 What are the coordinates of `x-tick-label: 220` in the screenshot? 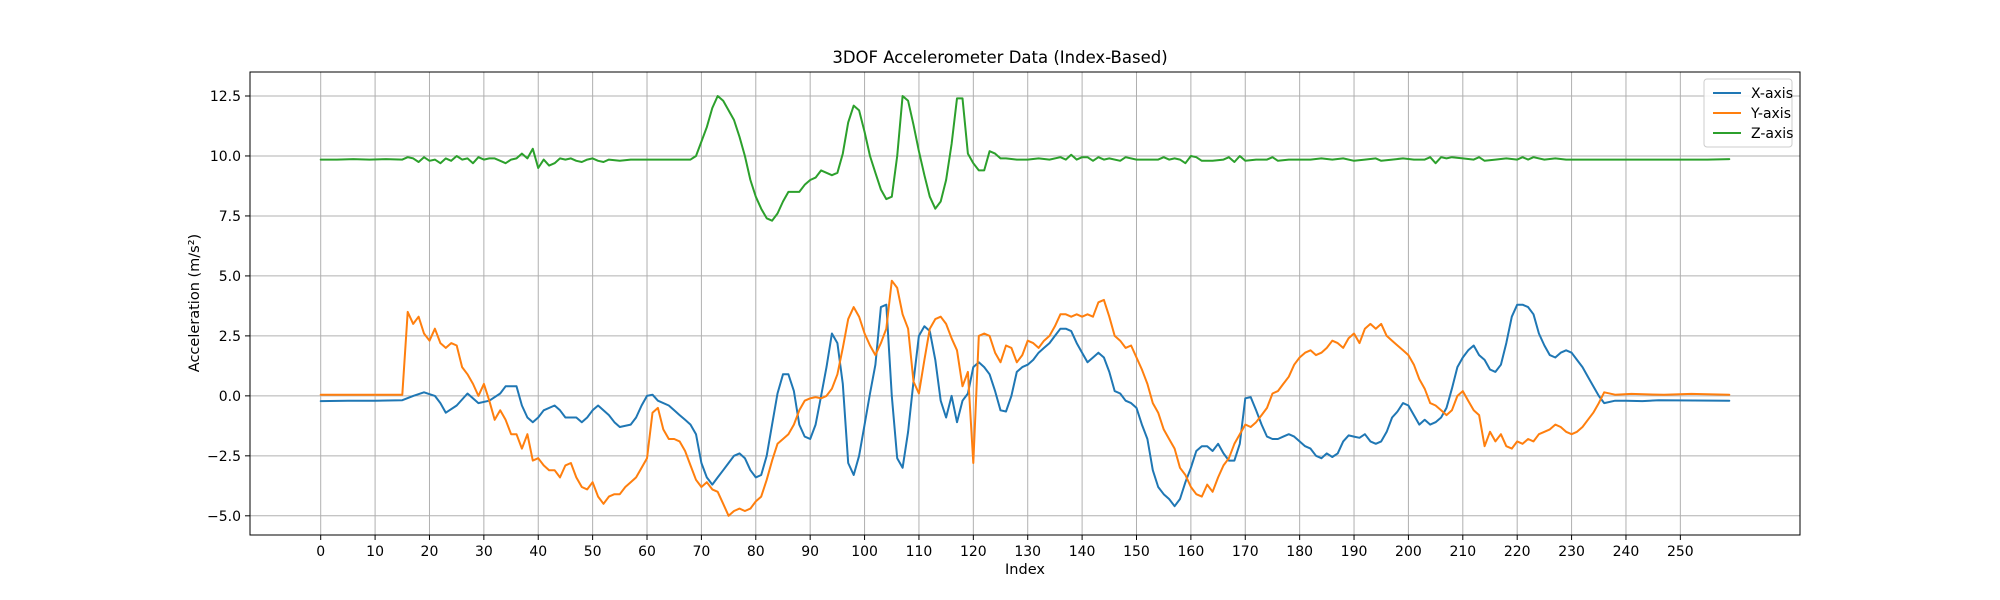 It's located at (1517, 552).